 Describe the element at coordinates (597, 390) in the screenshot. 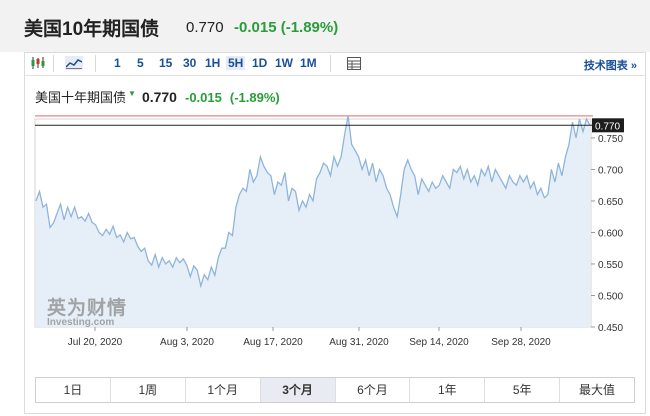

I see `range-tab-7: 最大值` at that location.